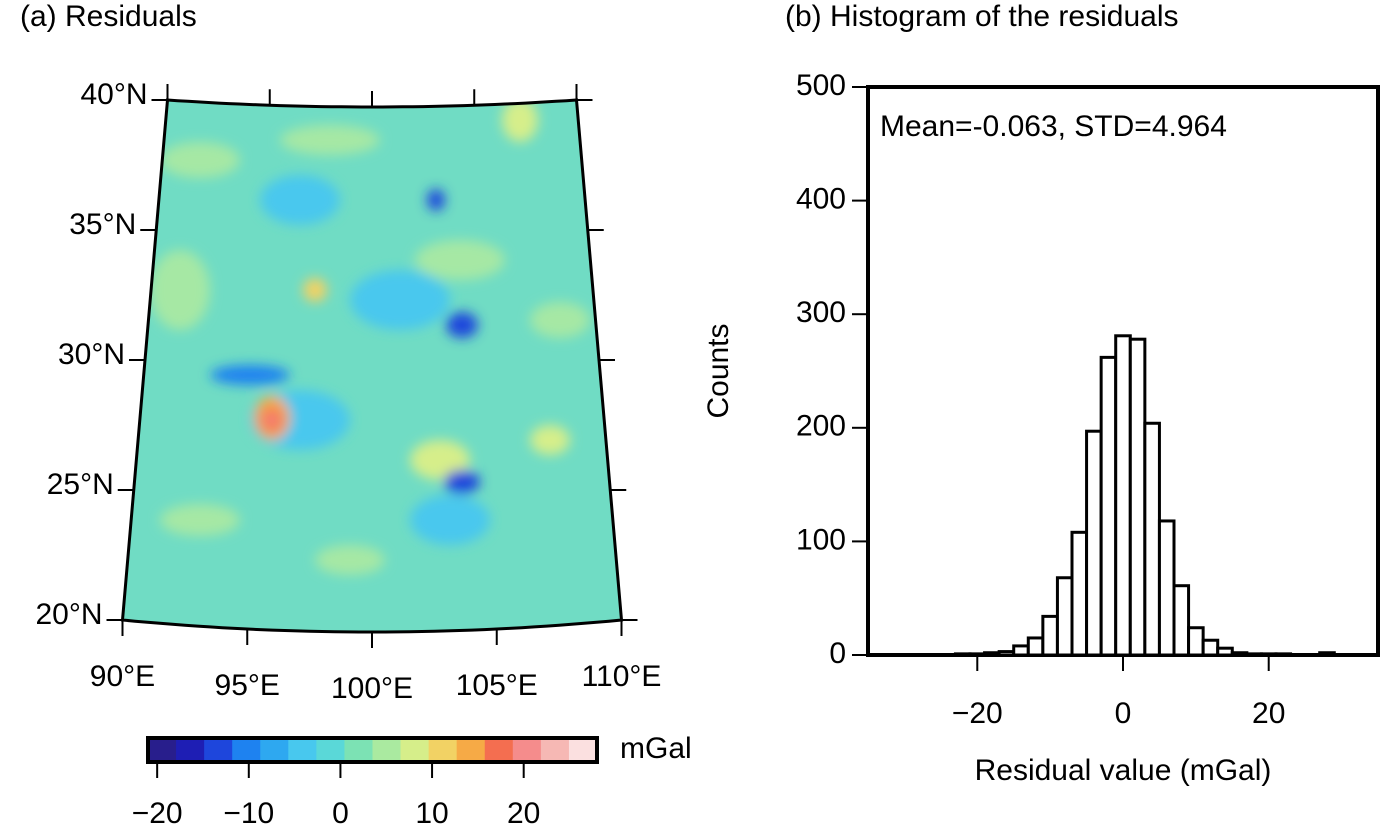  What do you see at coordinates (821, 539) in the screenshot?
I see `y-tick-label: 100` at bounding box center [821, 539].